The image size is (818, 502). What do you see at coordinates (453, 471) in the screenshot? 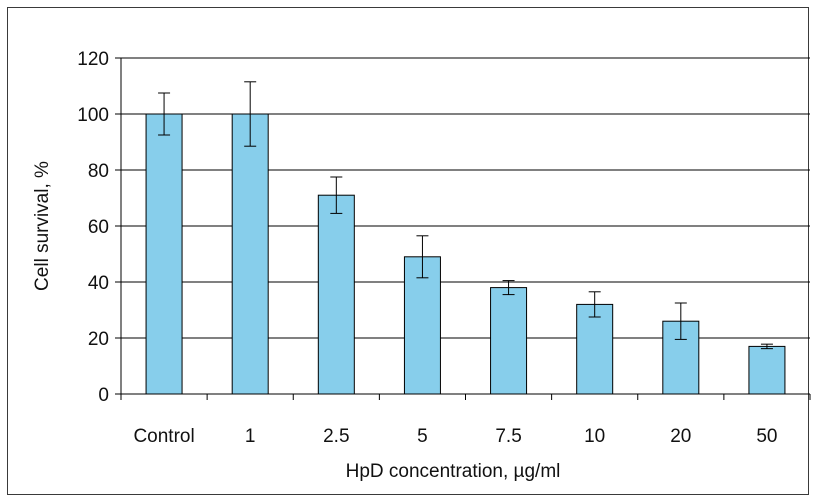
I see `x-axis-title: HpD concentration, µg/ml` at bounding box center [453, 471].